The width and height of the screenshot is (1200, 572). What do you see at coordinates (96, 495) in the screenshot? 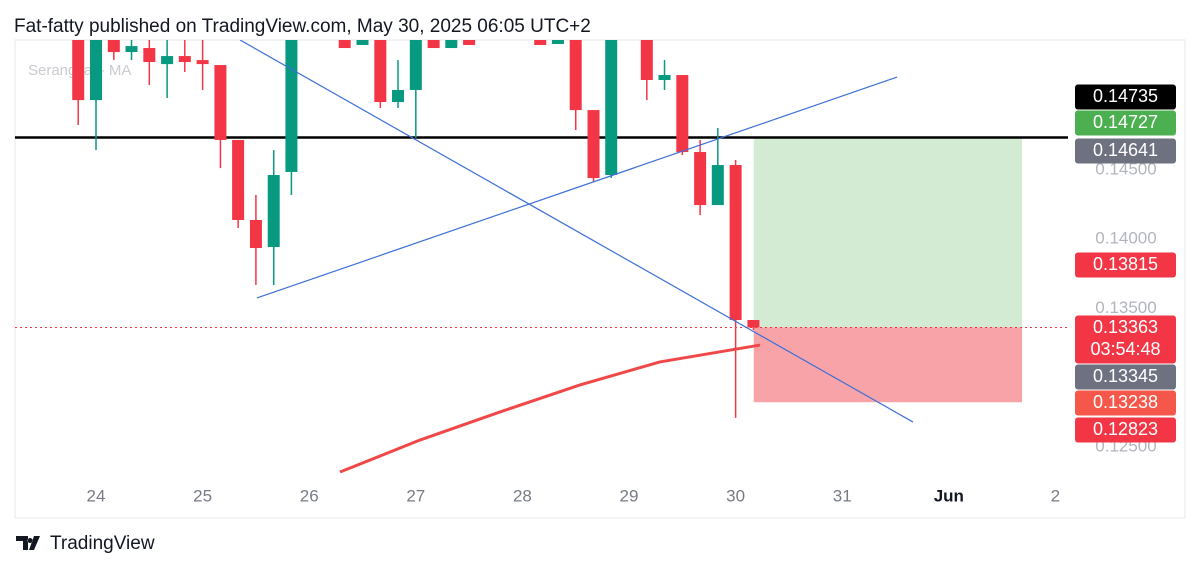
I see `x-tick-label: 24` at bounding box center [96, 495].